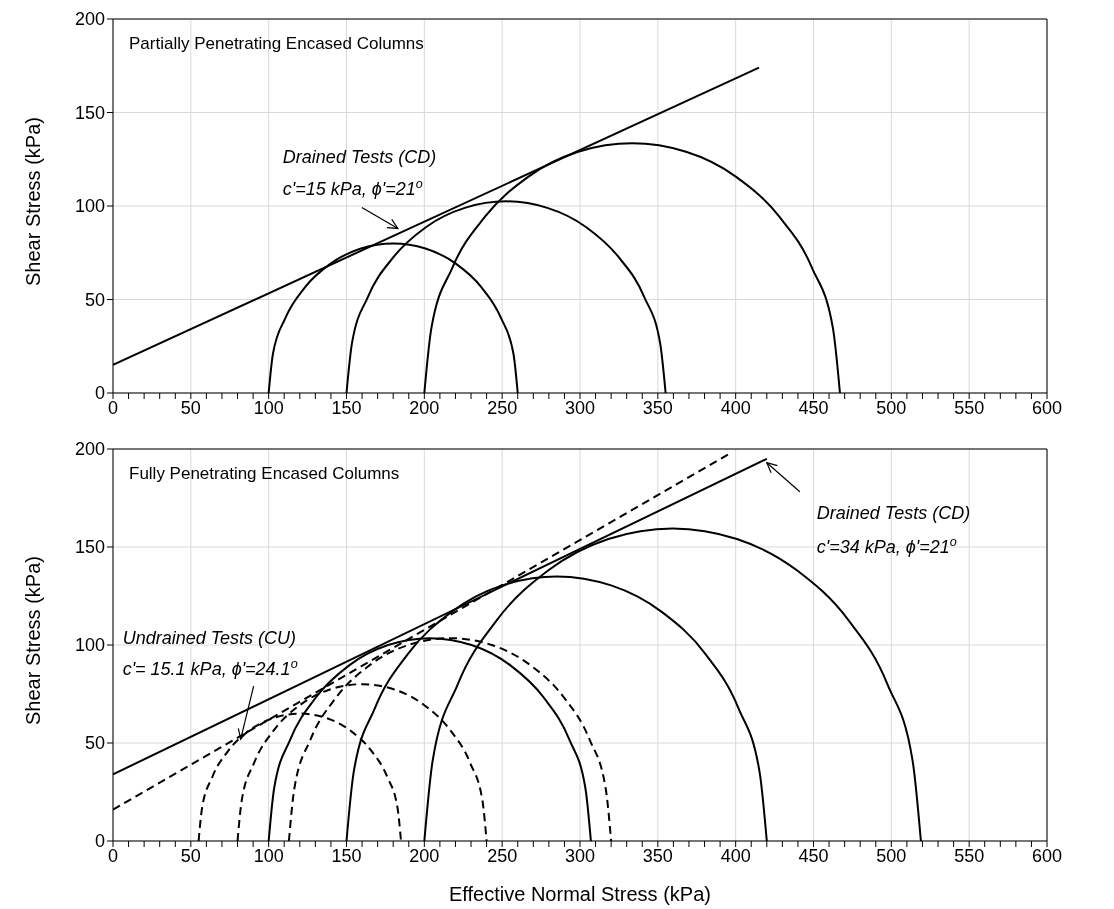 This screenshot has height=909, width=1114. Describe the element at coordinates (276, 43) in the screenshot. I see `annotation: Partially Penetrating Encased Columns` at that location.